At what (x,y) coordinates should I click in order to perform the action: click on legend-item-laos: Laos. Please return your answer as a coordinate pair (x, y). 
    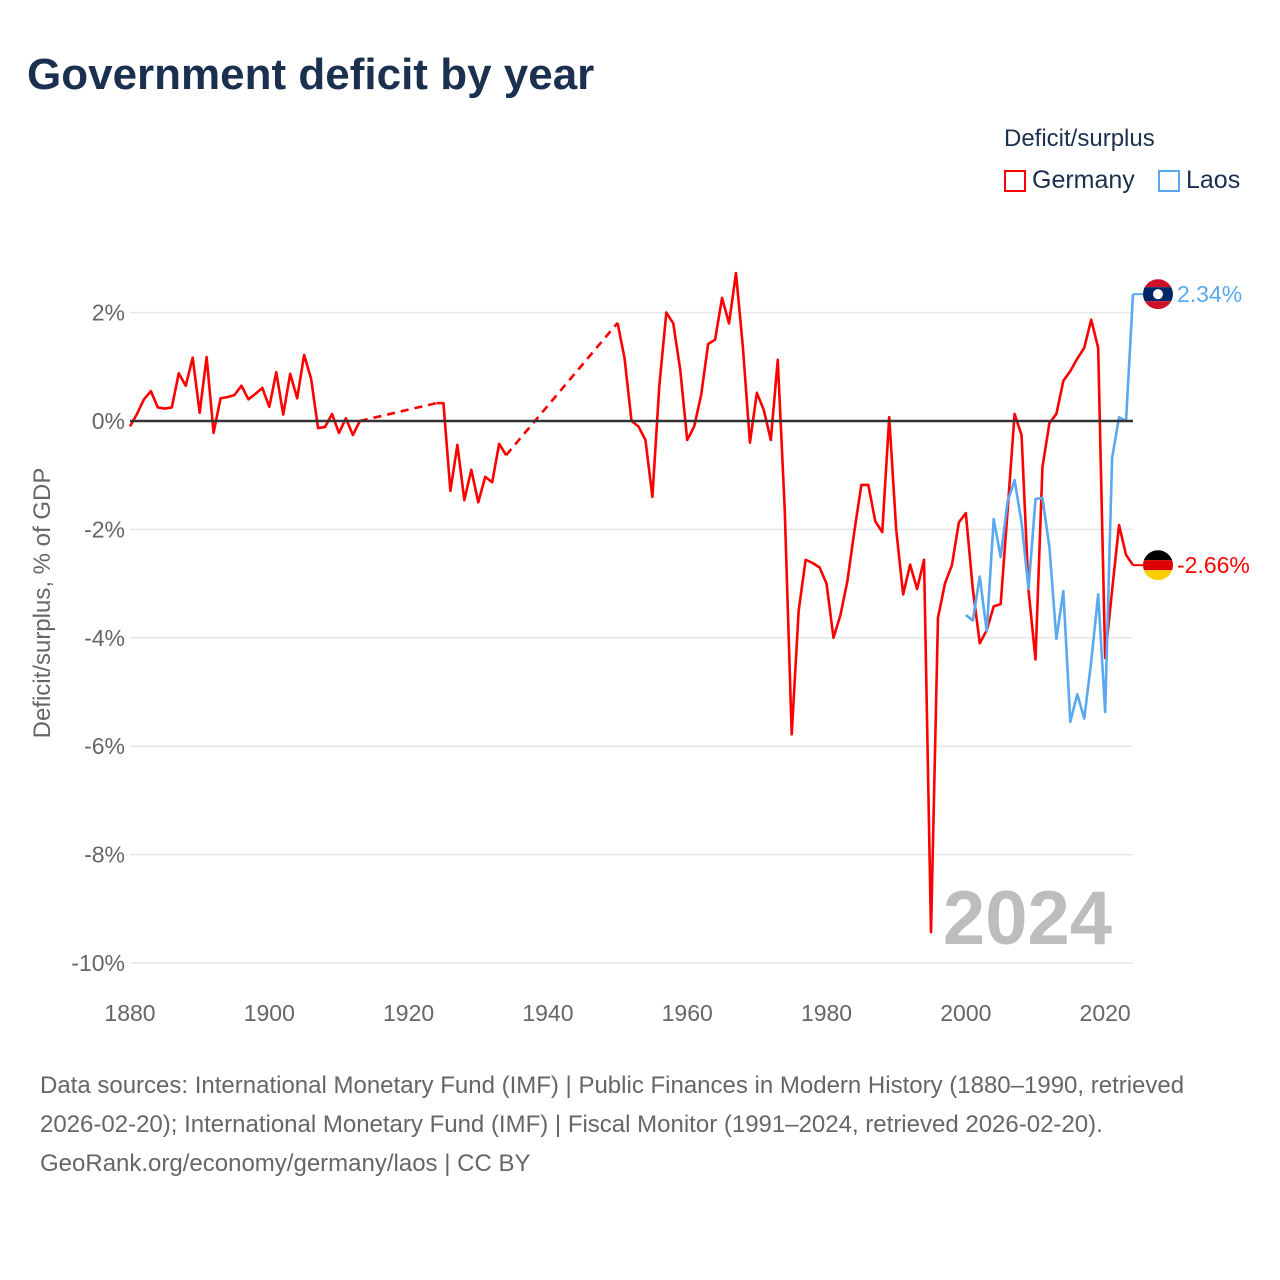
    Looking at the image, I should click on (1199, 180).